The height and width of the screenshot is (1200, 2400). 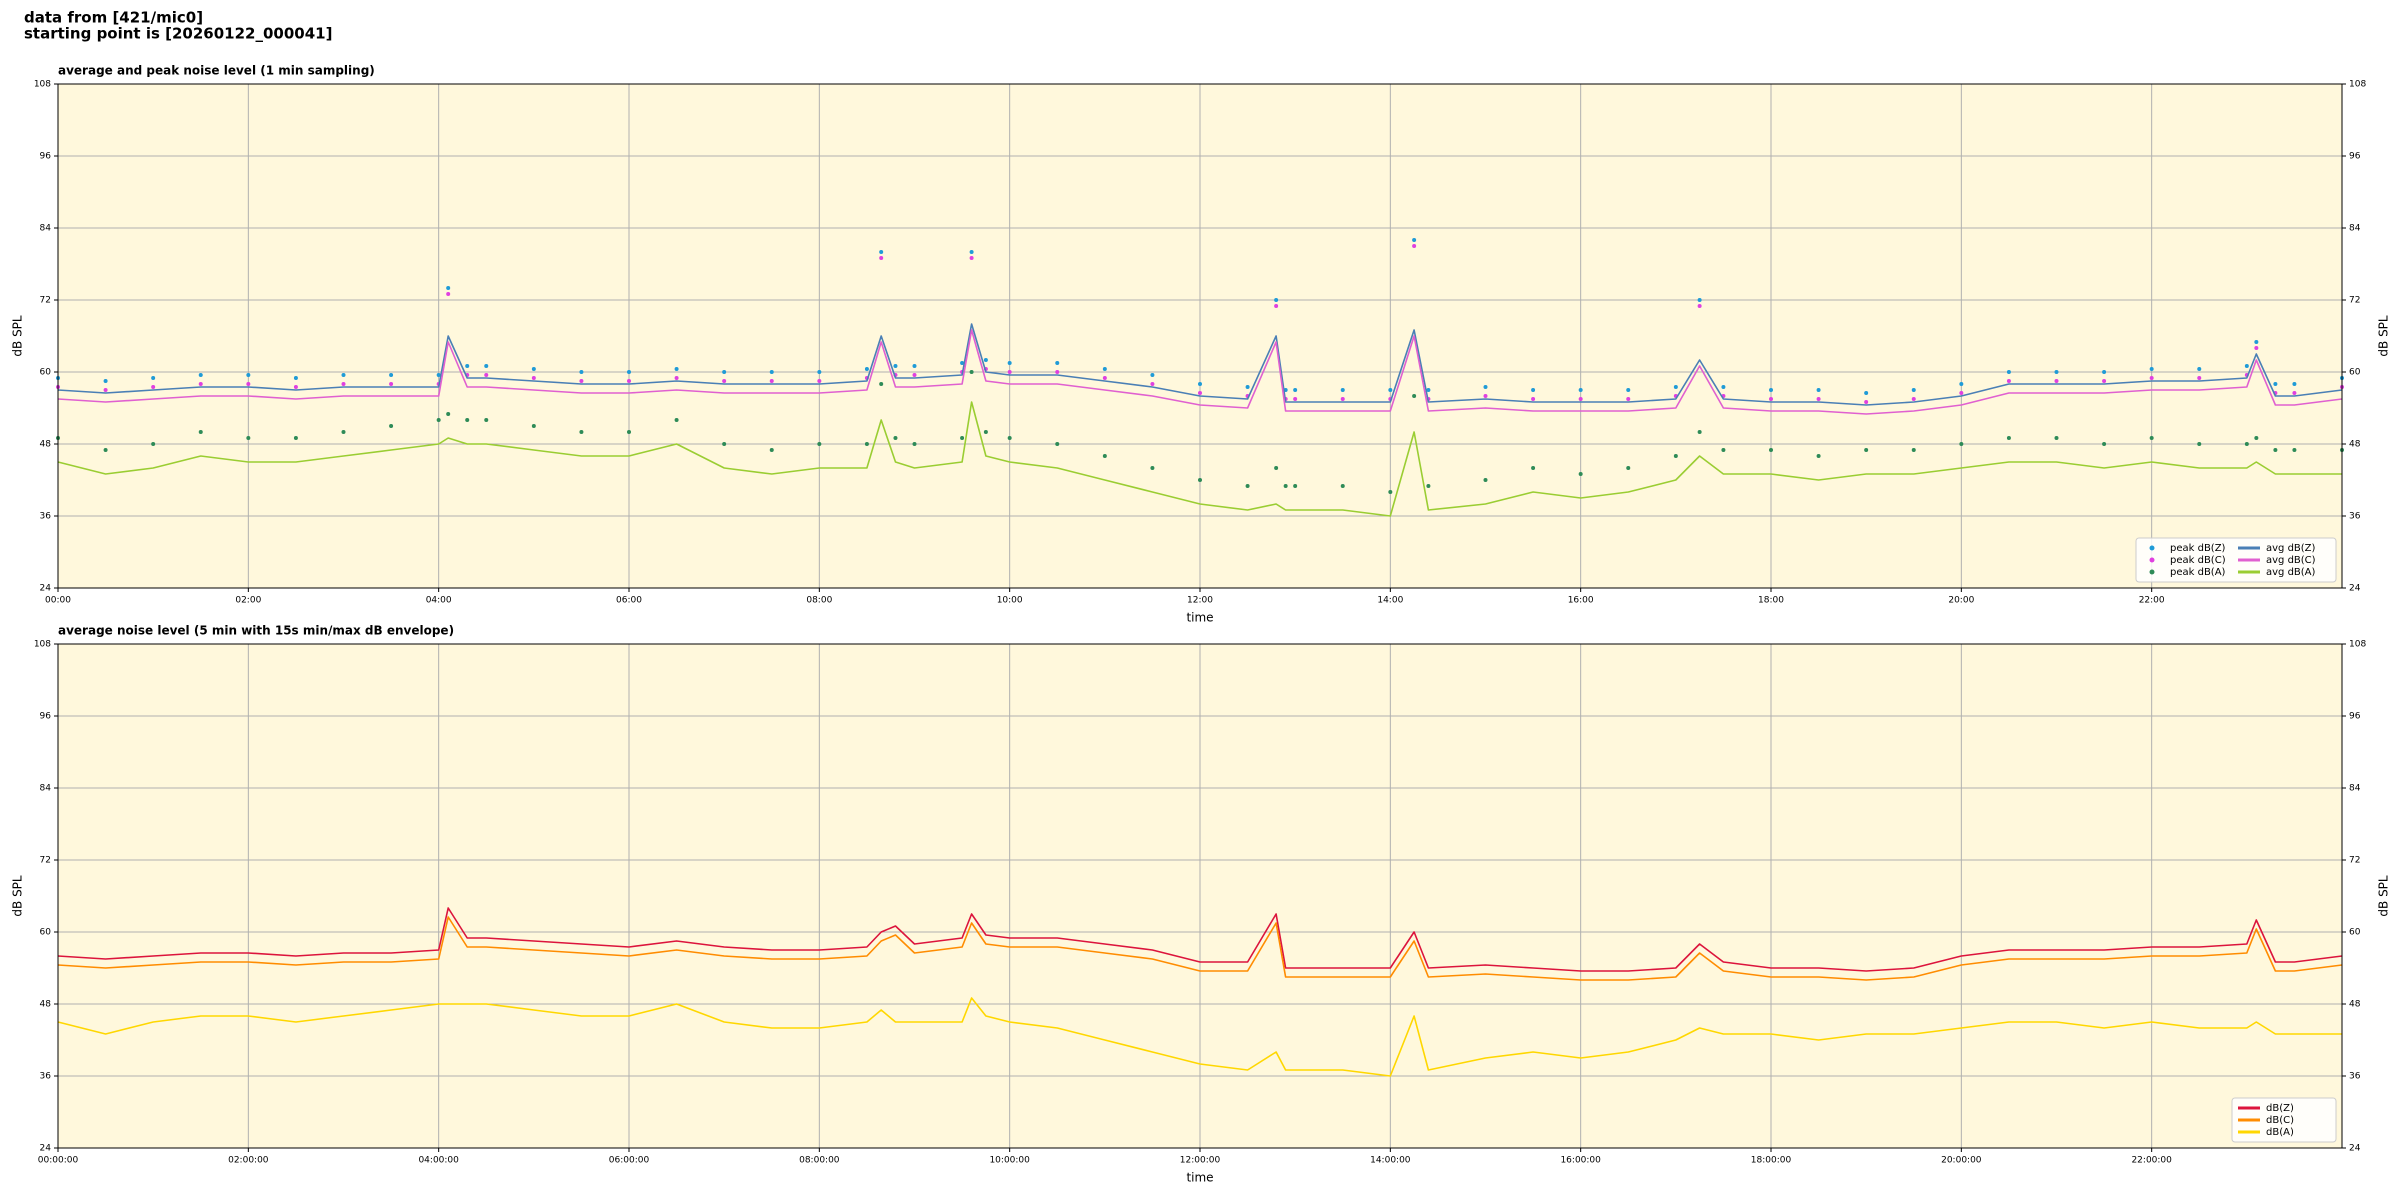 What do you see at coordinates (1961, 1161) in the screenshot?
I see `x-tick-label: 20:00:00` at bounding box center [1961, 1161].